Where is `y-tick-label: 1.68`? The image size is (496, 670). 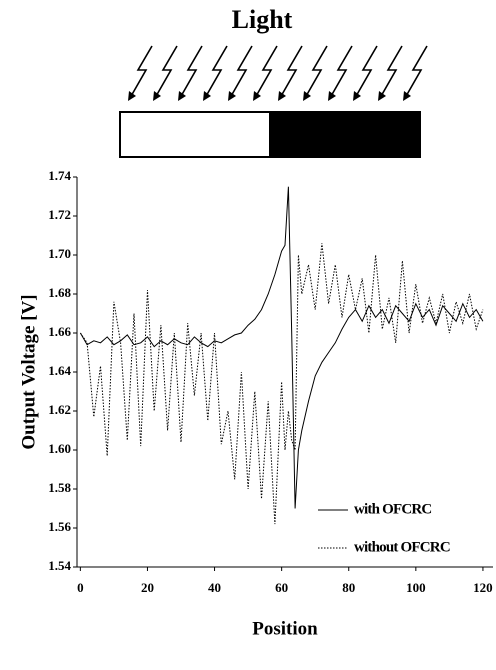
y-tick-label: 1.68 is located at coordinates (59, 292).